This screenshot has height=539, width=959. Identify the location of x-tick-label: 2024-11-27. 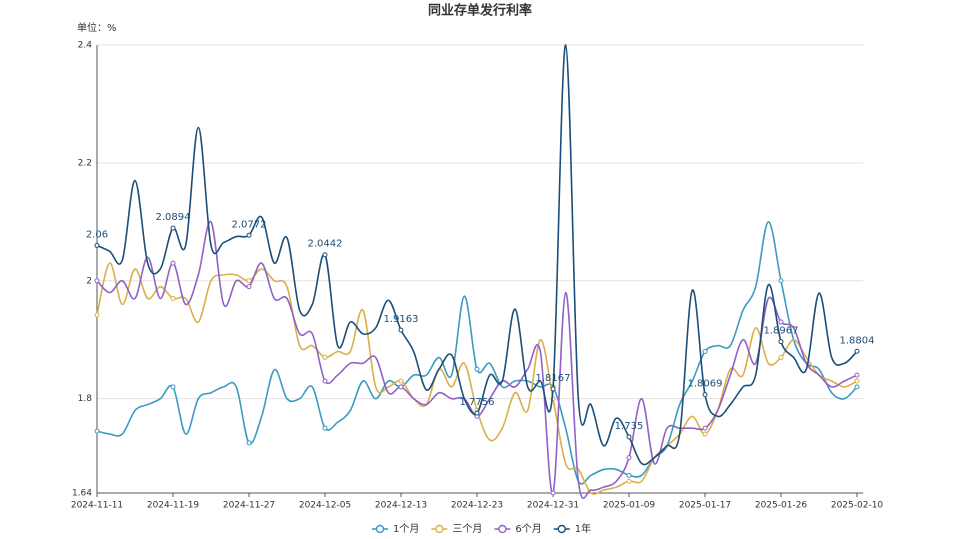
(249, 506).